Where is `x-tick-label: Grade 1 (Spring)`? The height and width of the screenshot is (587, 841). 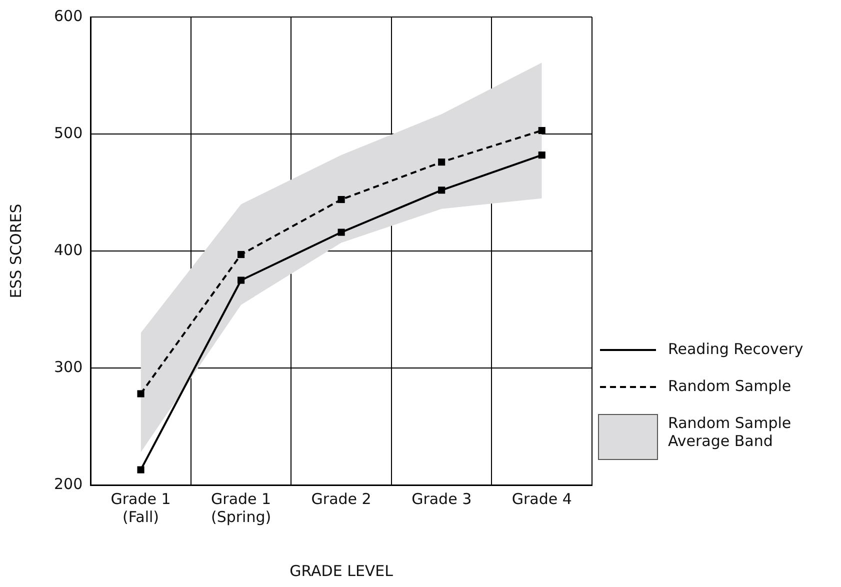 x-tick-label: Grade 1 (Spring) is located at coordinates (241, 508).